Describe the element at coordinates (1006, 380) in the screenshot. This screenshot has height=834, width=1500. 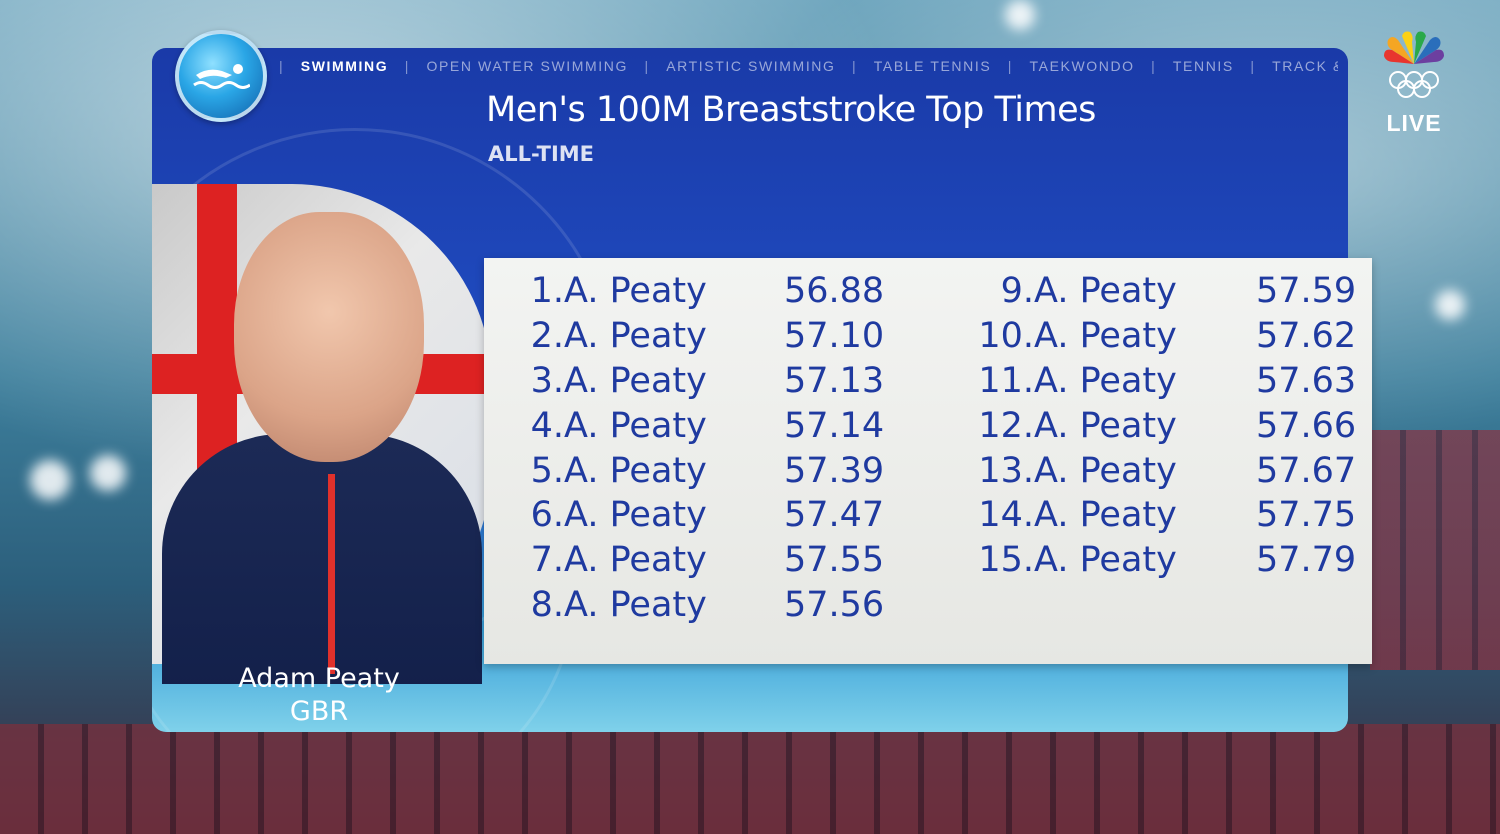
I see `rank: 11.` at that location.